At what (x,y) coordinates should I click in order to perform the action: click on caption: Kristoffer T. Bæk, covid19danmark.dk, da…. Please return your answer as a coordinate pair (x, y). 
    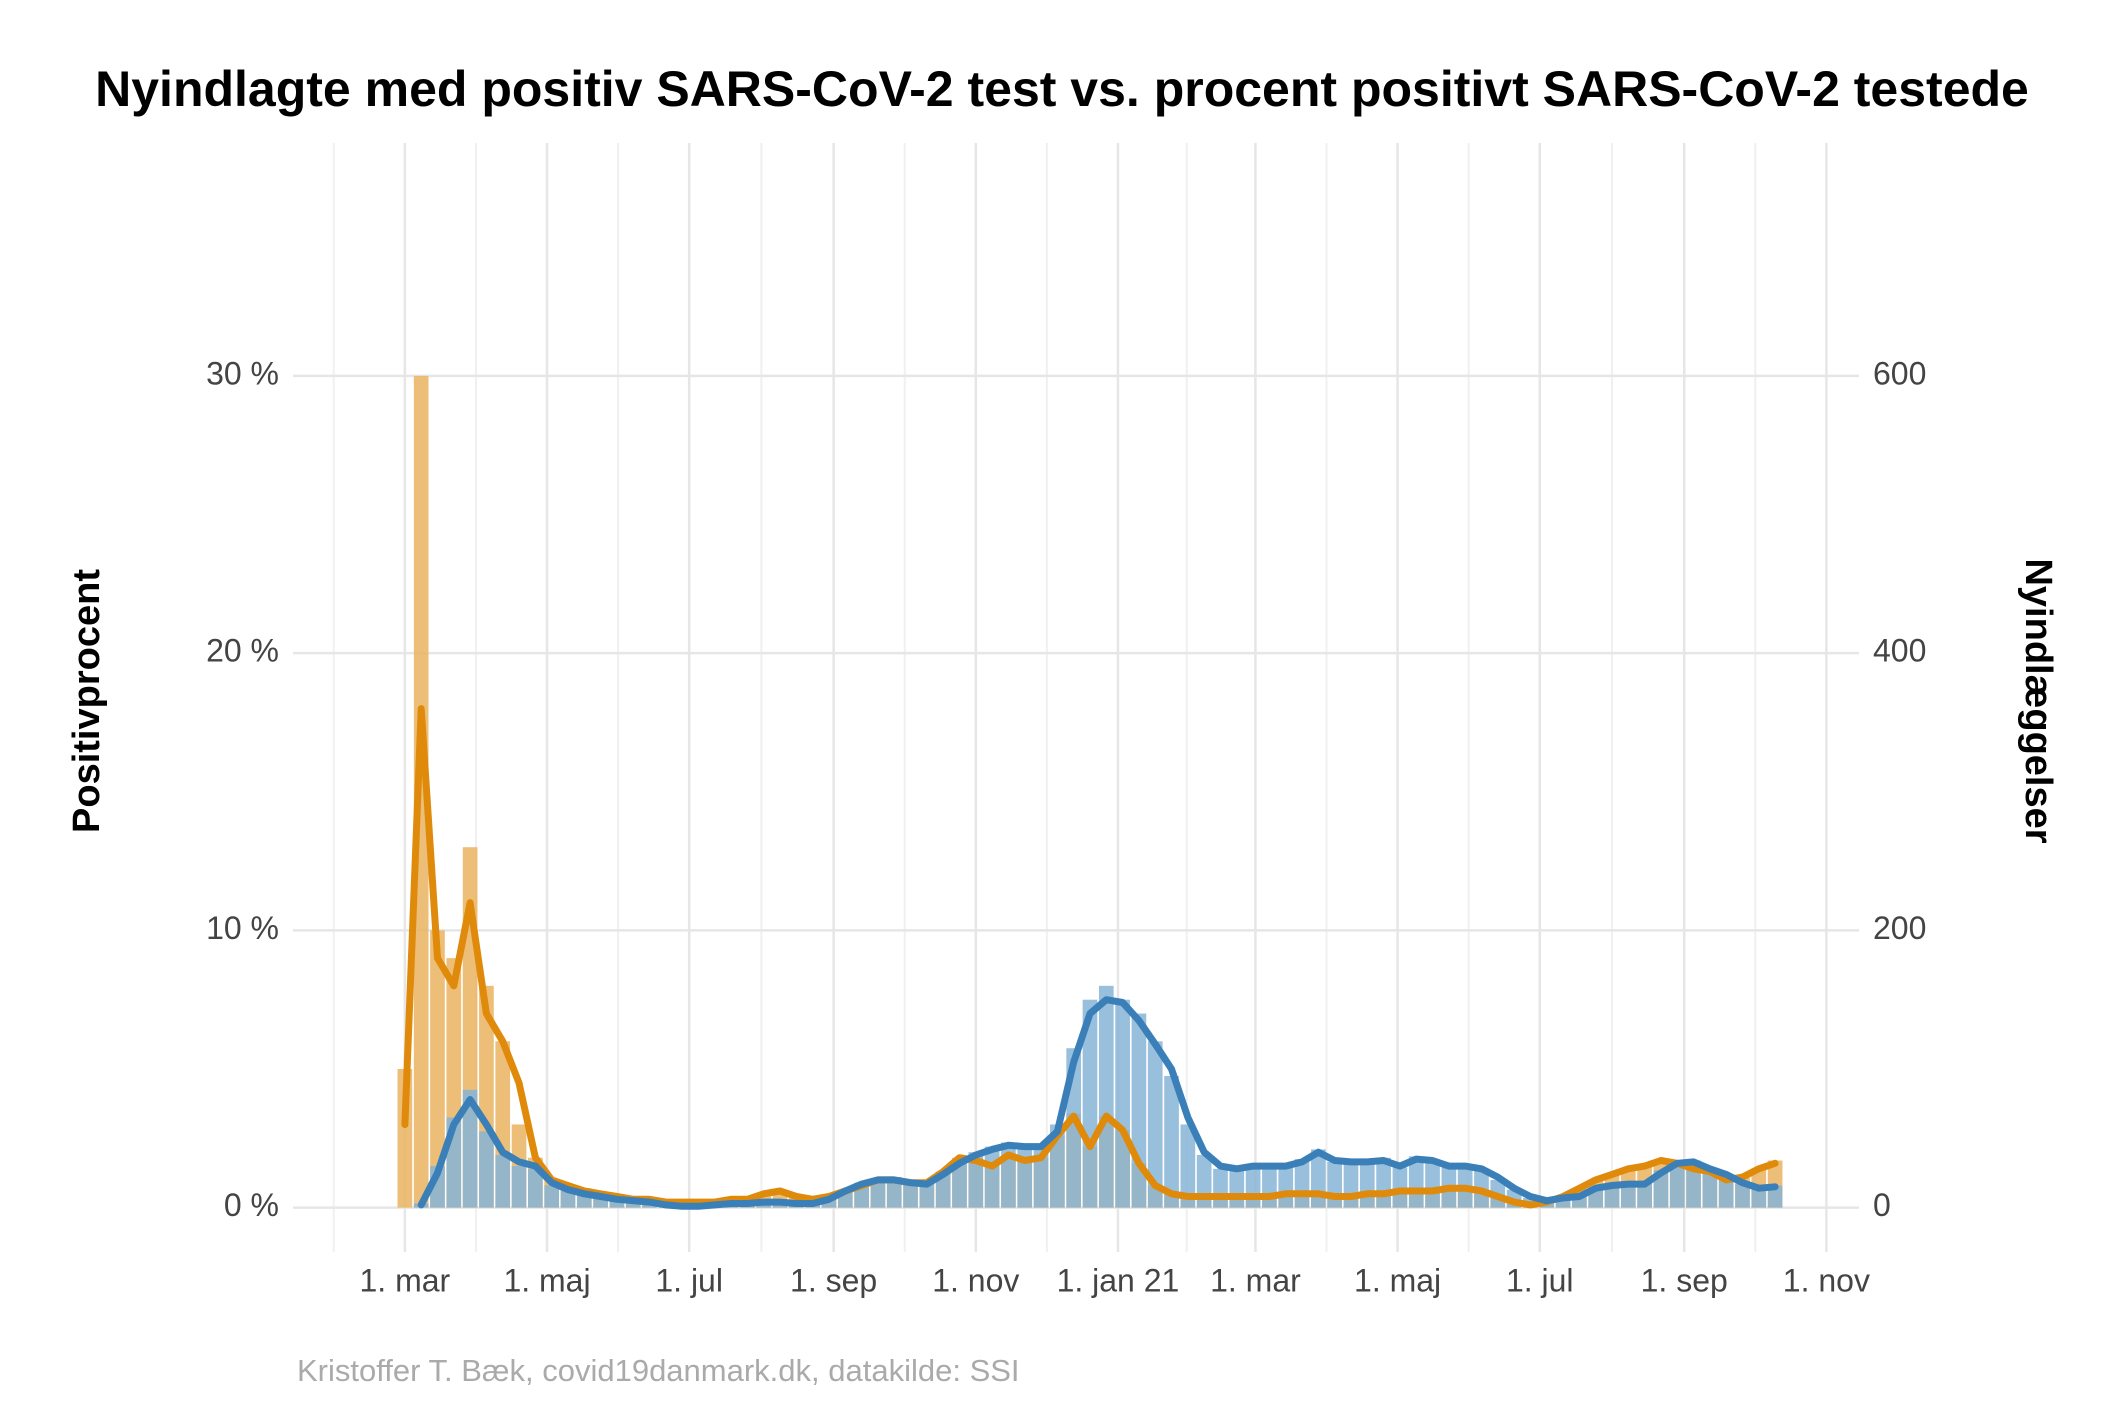
    Looking at the image, I should click on (658, 1370).